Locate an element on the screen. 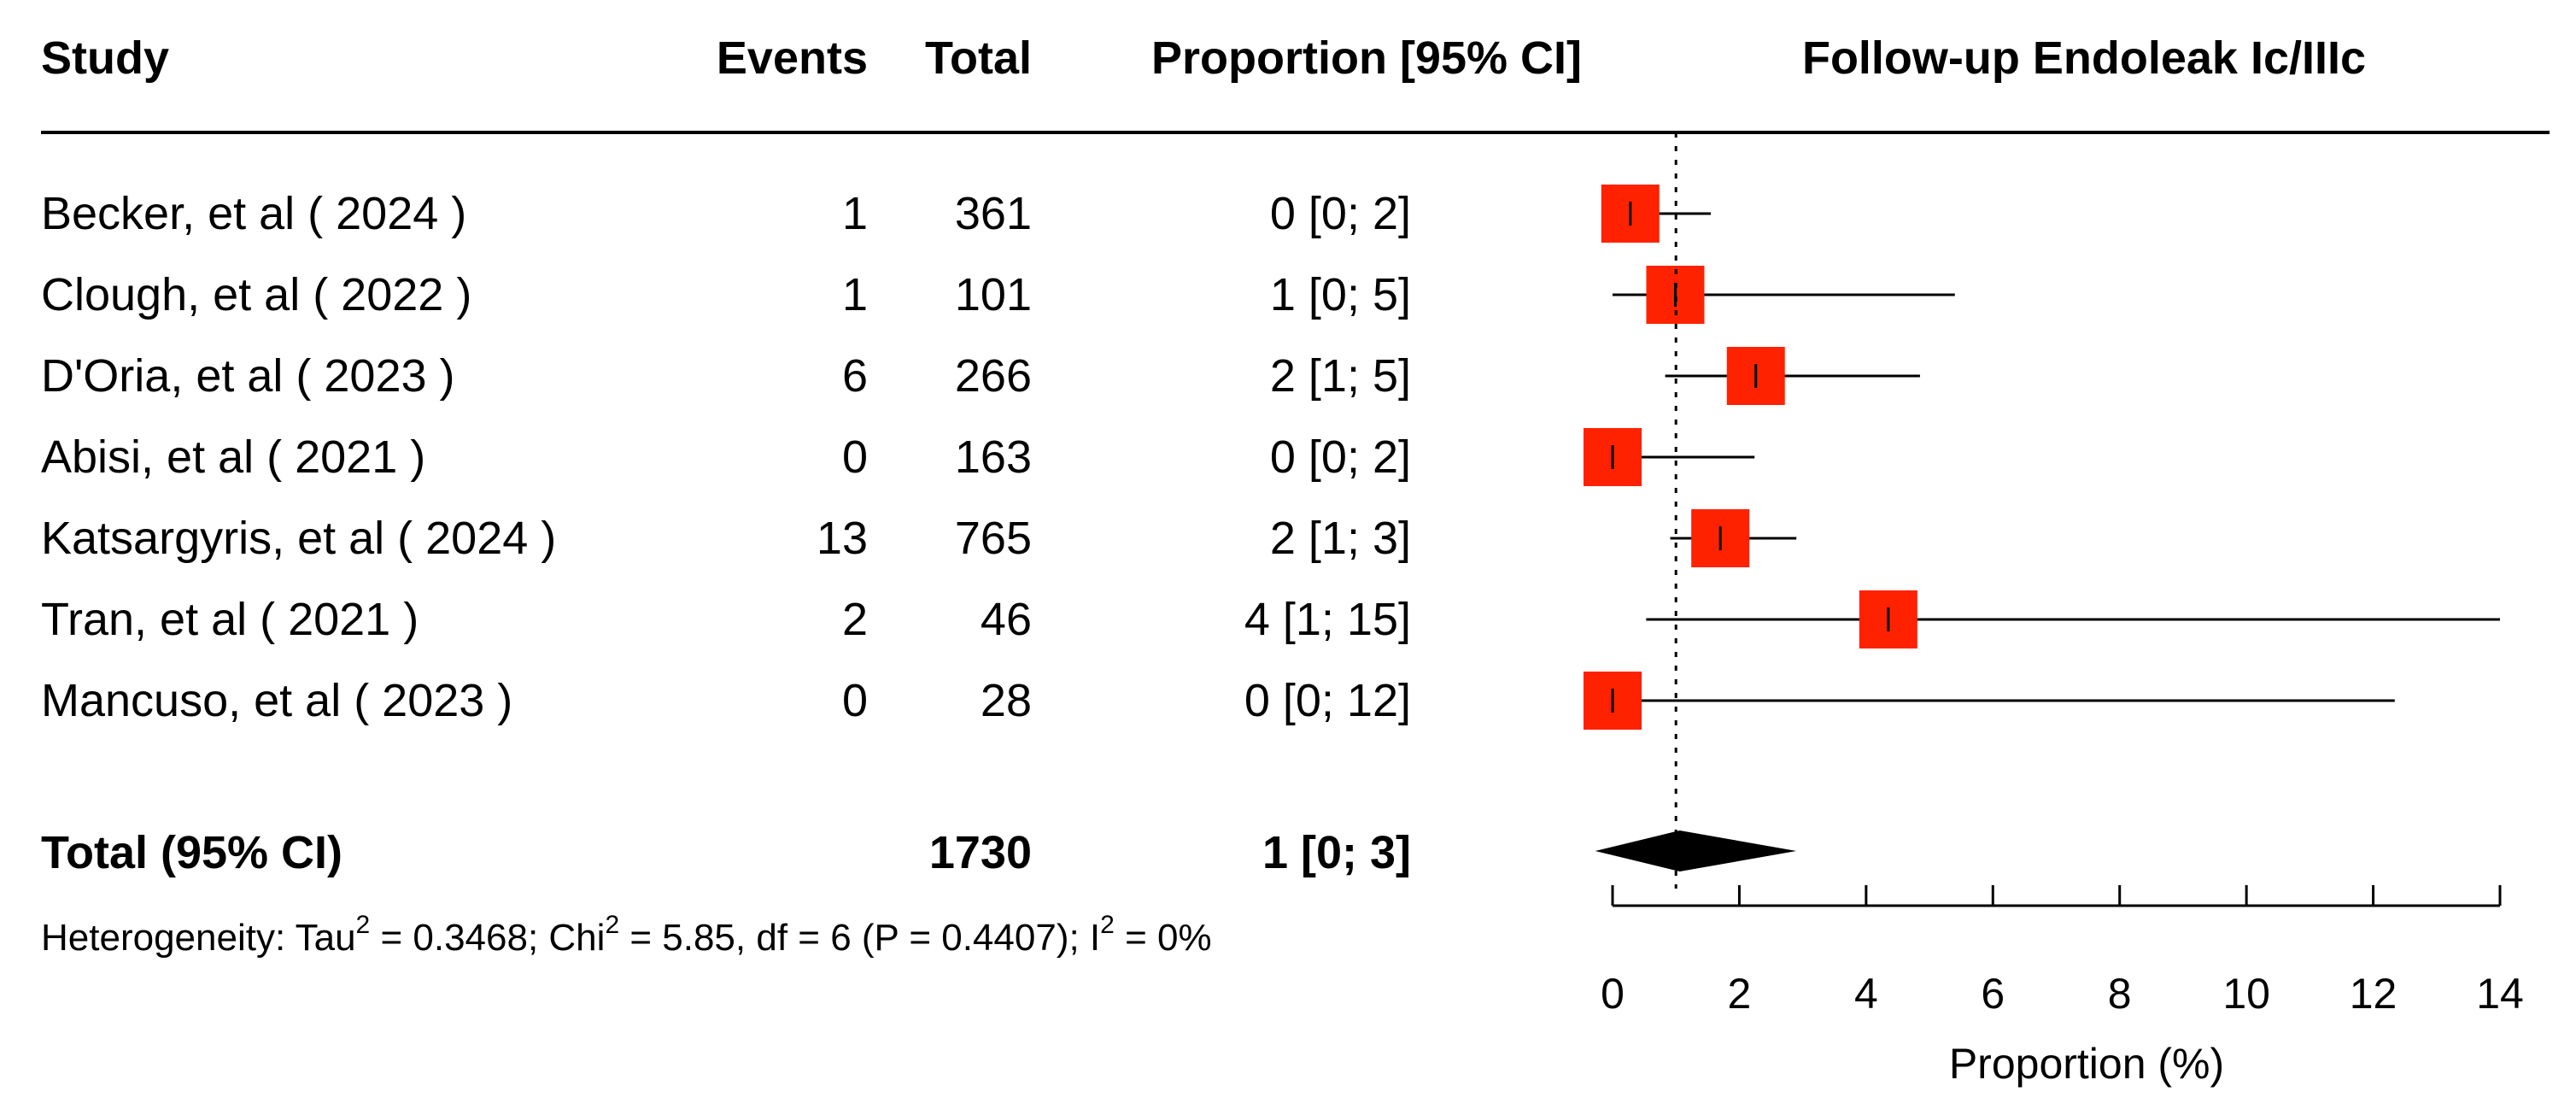 The width and height of the screenshot is (2576, 1115). study-total: 101 is located at coordinates (993, 294).